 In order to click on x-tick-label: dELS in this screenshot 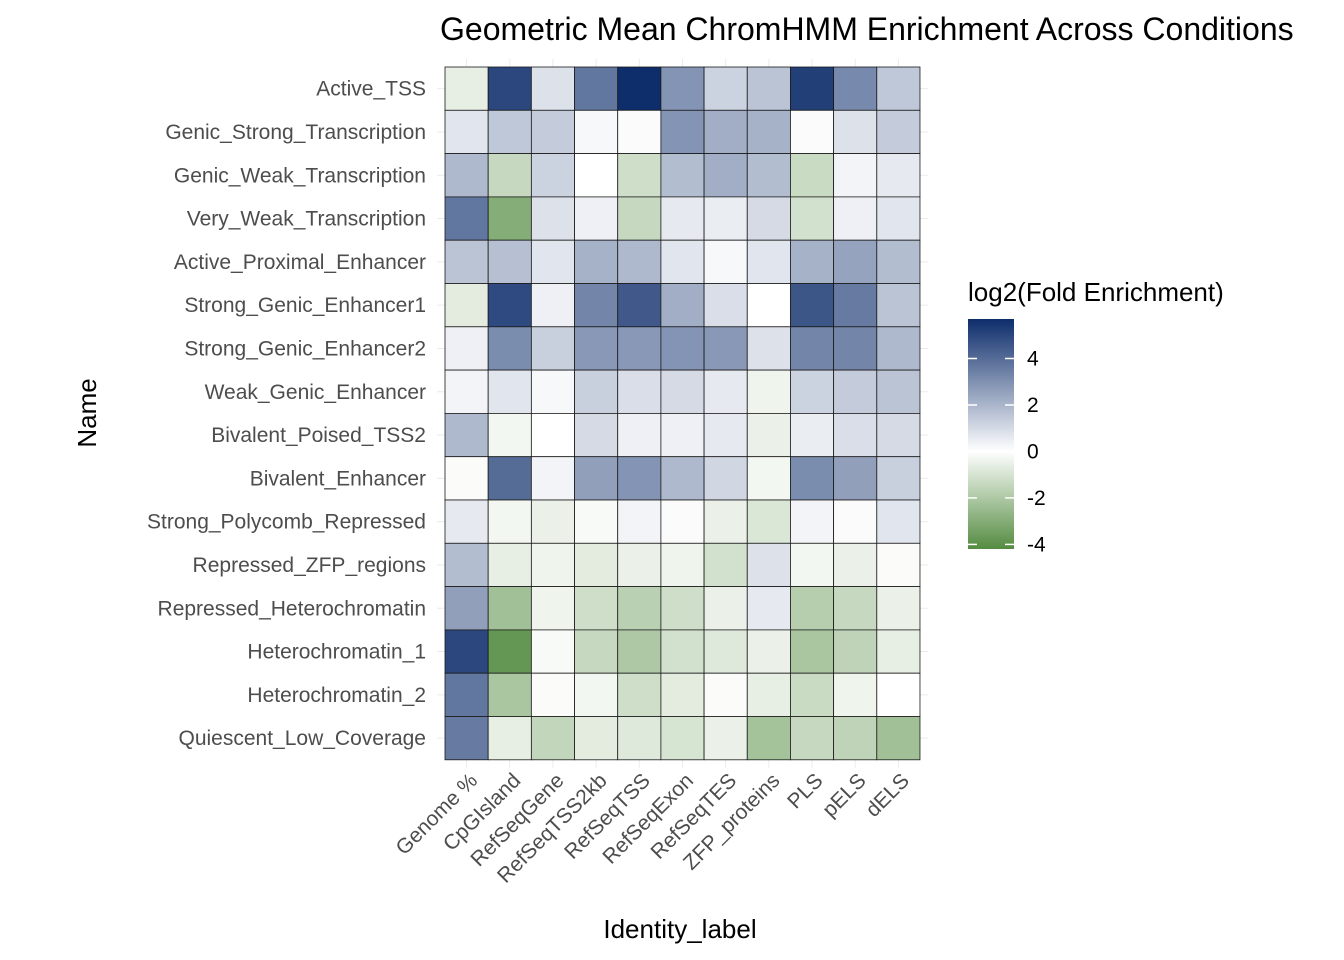, I will do `click(887, 795)`.